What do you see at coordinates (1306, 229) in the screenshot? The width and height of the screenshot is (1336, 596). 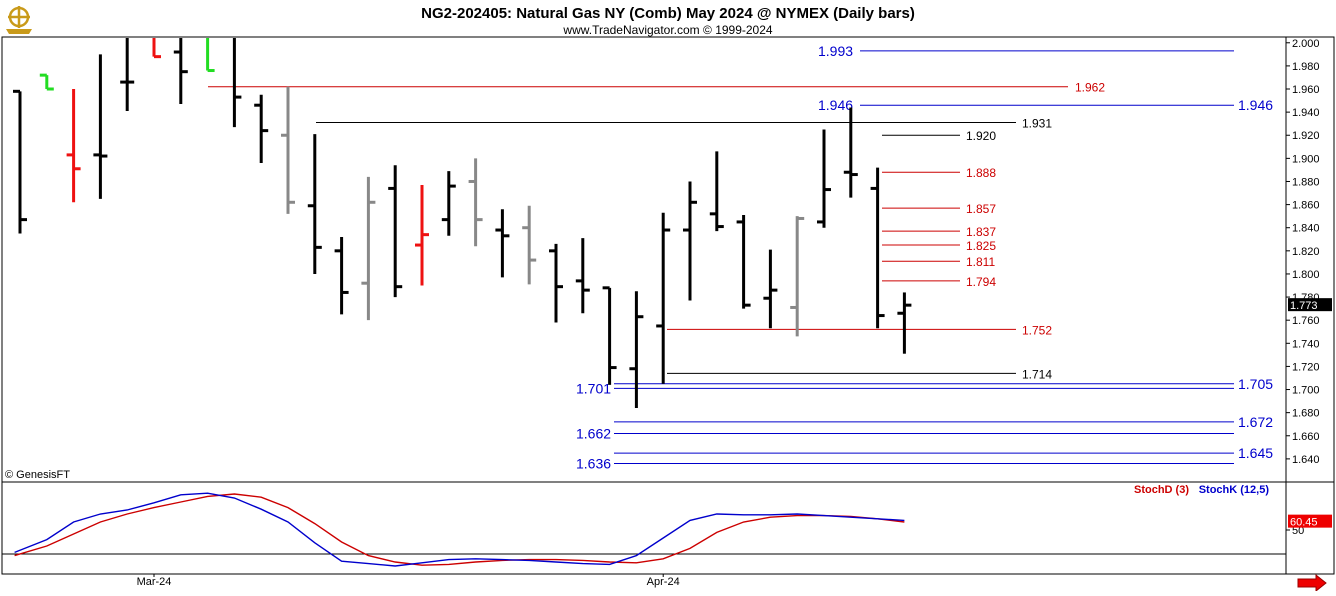 I see `y-tick-label: 1.840` at bounding box center [1306, 229].